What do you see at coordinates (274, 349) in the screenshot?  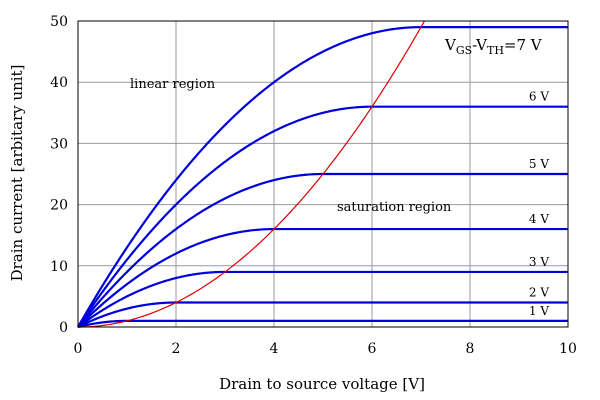 I see `x-tick-label: 4` at bounding box center [274, 349].